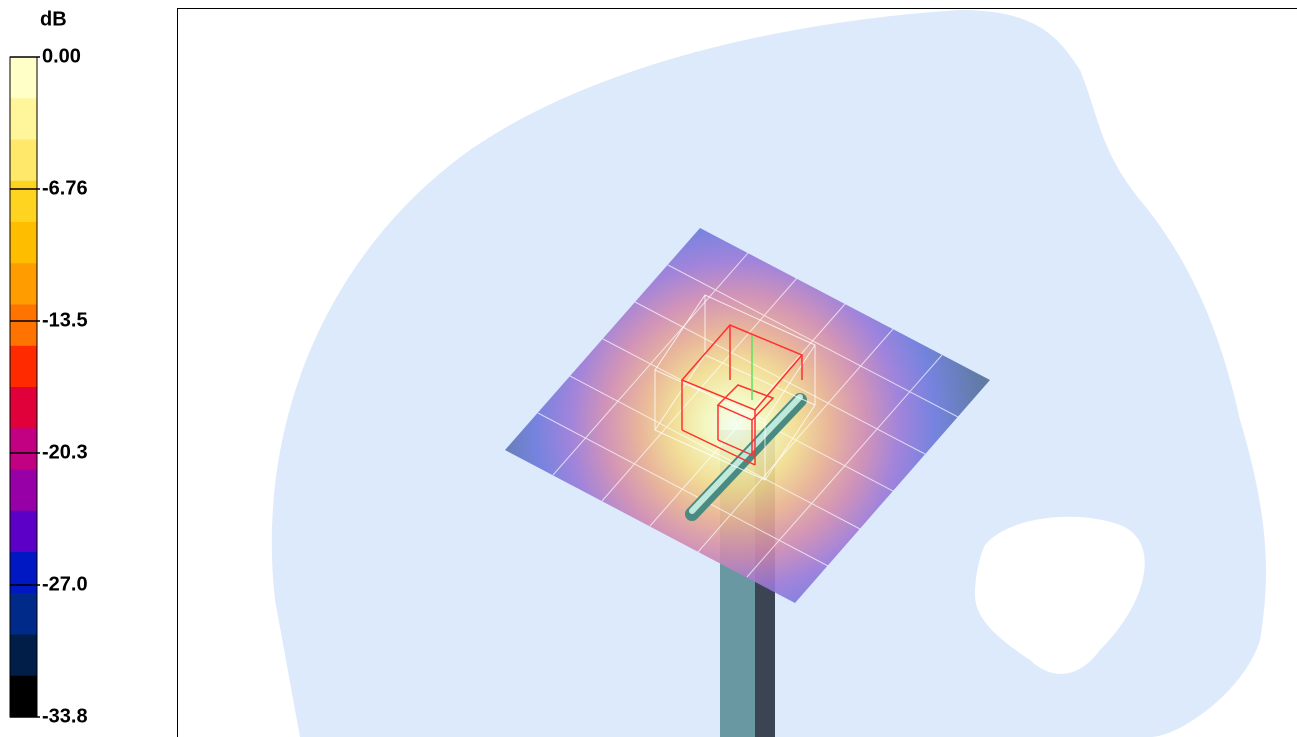 The height and width of the screenshot is (737, 1297). I want to click on colorbar-label: -13.5, so click(65, 320).